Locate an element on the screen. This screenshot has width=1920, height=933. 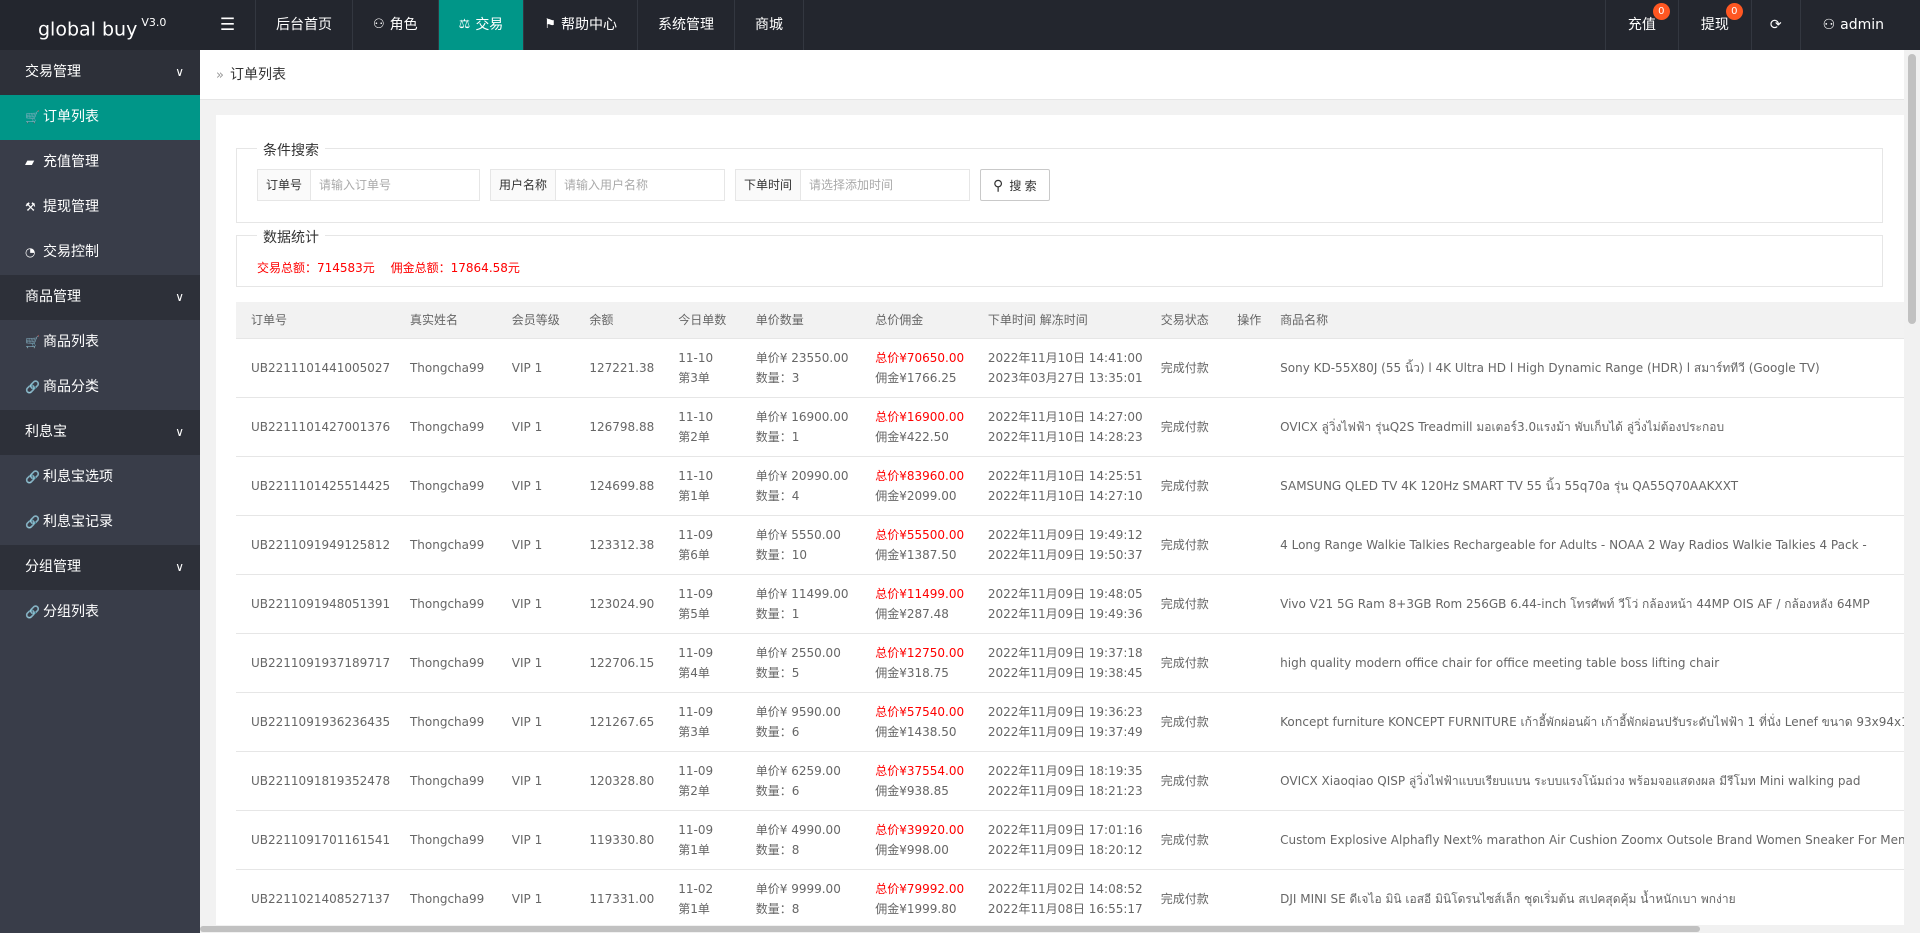
sidebar-group-interest: 利息宝 ∨ is located at coordinates (100, 432).